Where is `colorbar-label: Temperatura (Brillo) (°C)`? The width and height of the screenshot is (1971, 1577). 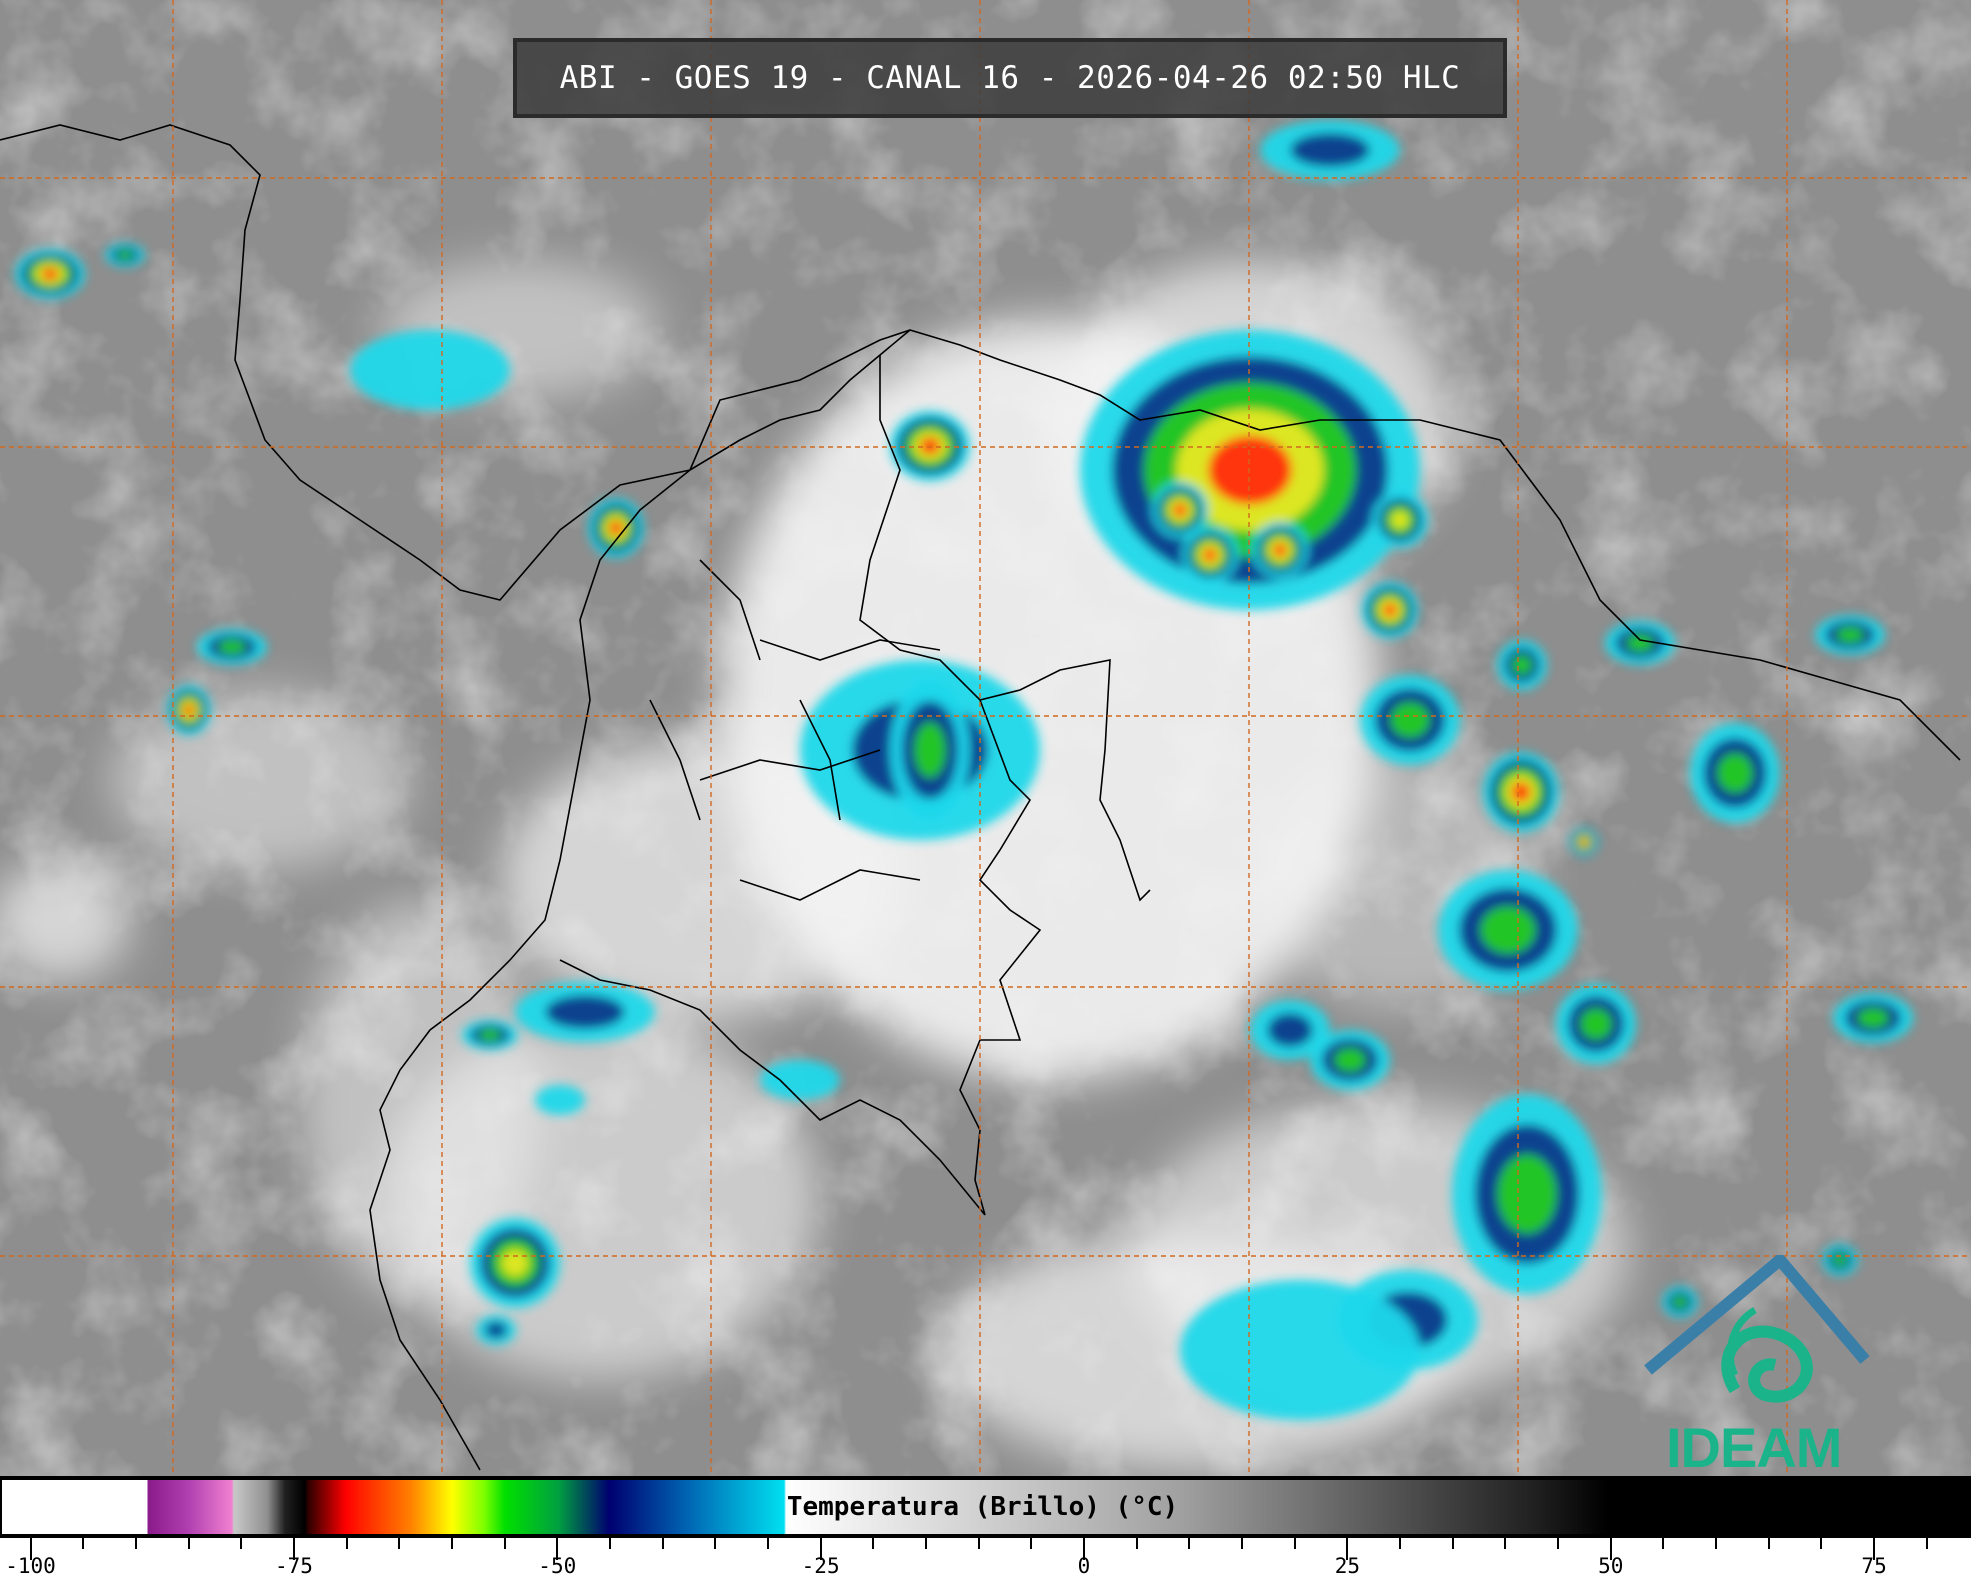 colorbar-label: Temperatura (Brillo) (°C) is located at coordinates (982, 1507).